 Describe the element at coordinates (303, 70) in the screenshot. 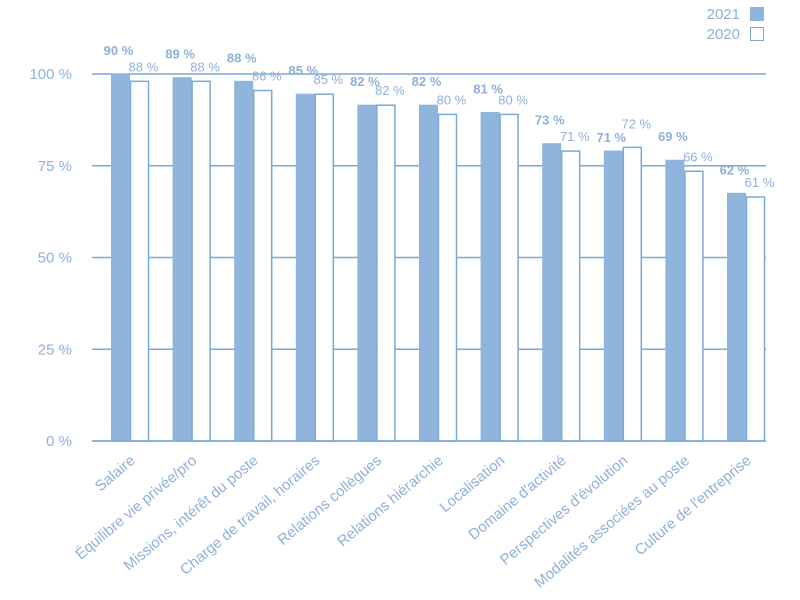

I see `data-label-2021: 85 %` at that location.